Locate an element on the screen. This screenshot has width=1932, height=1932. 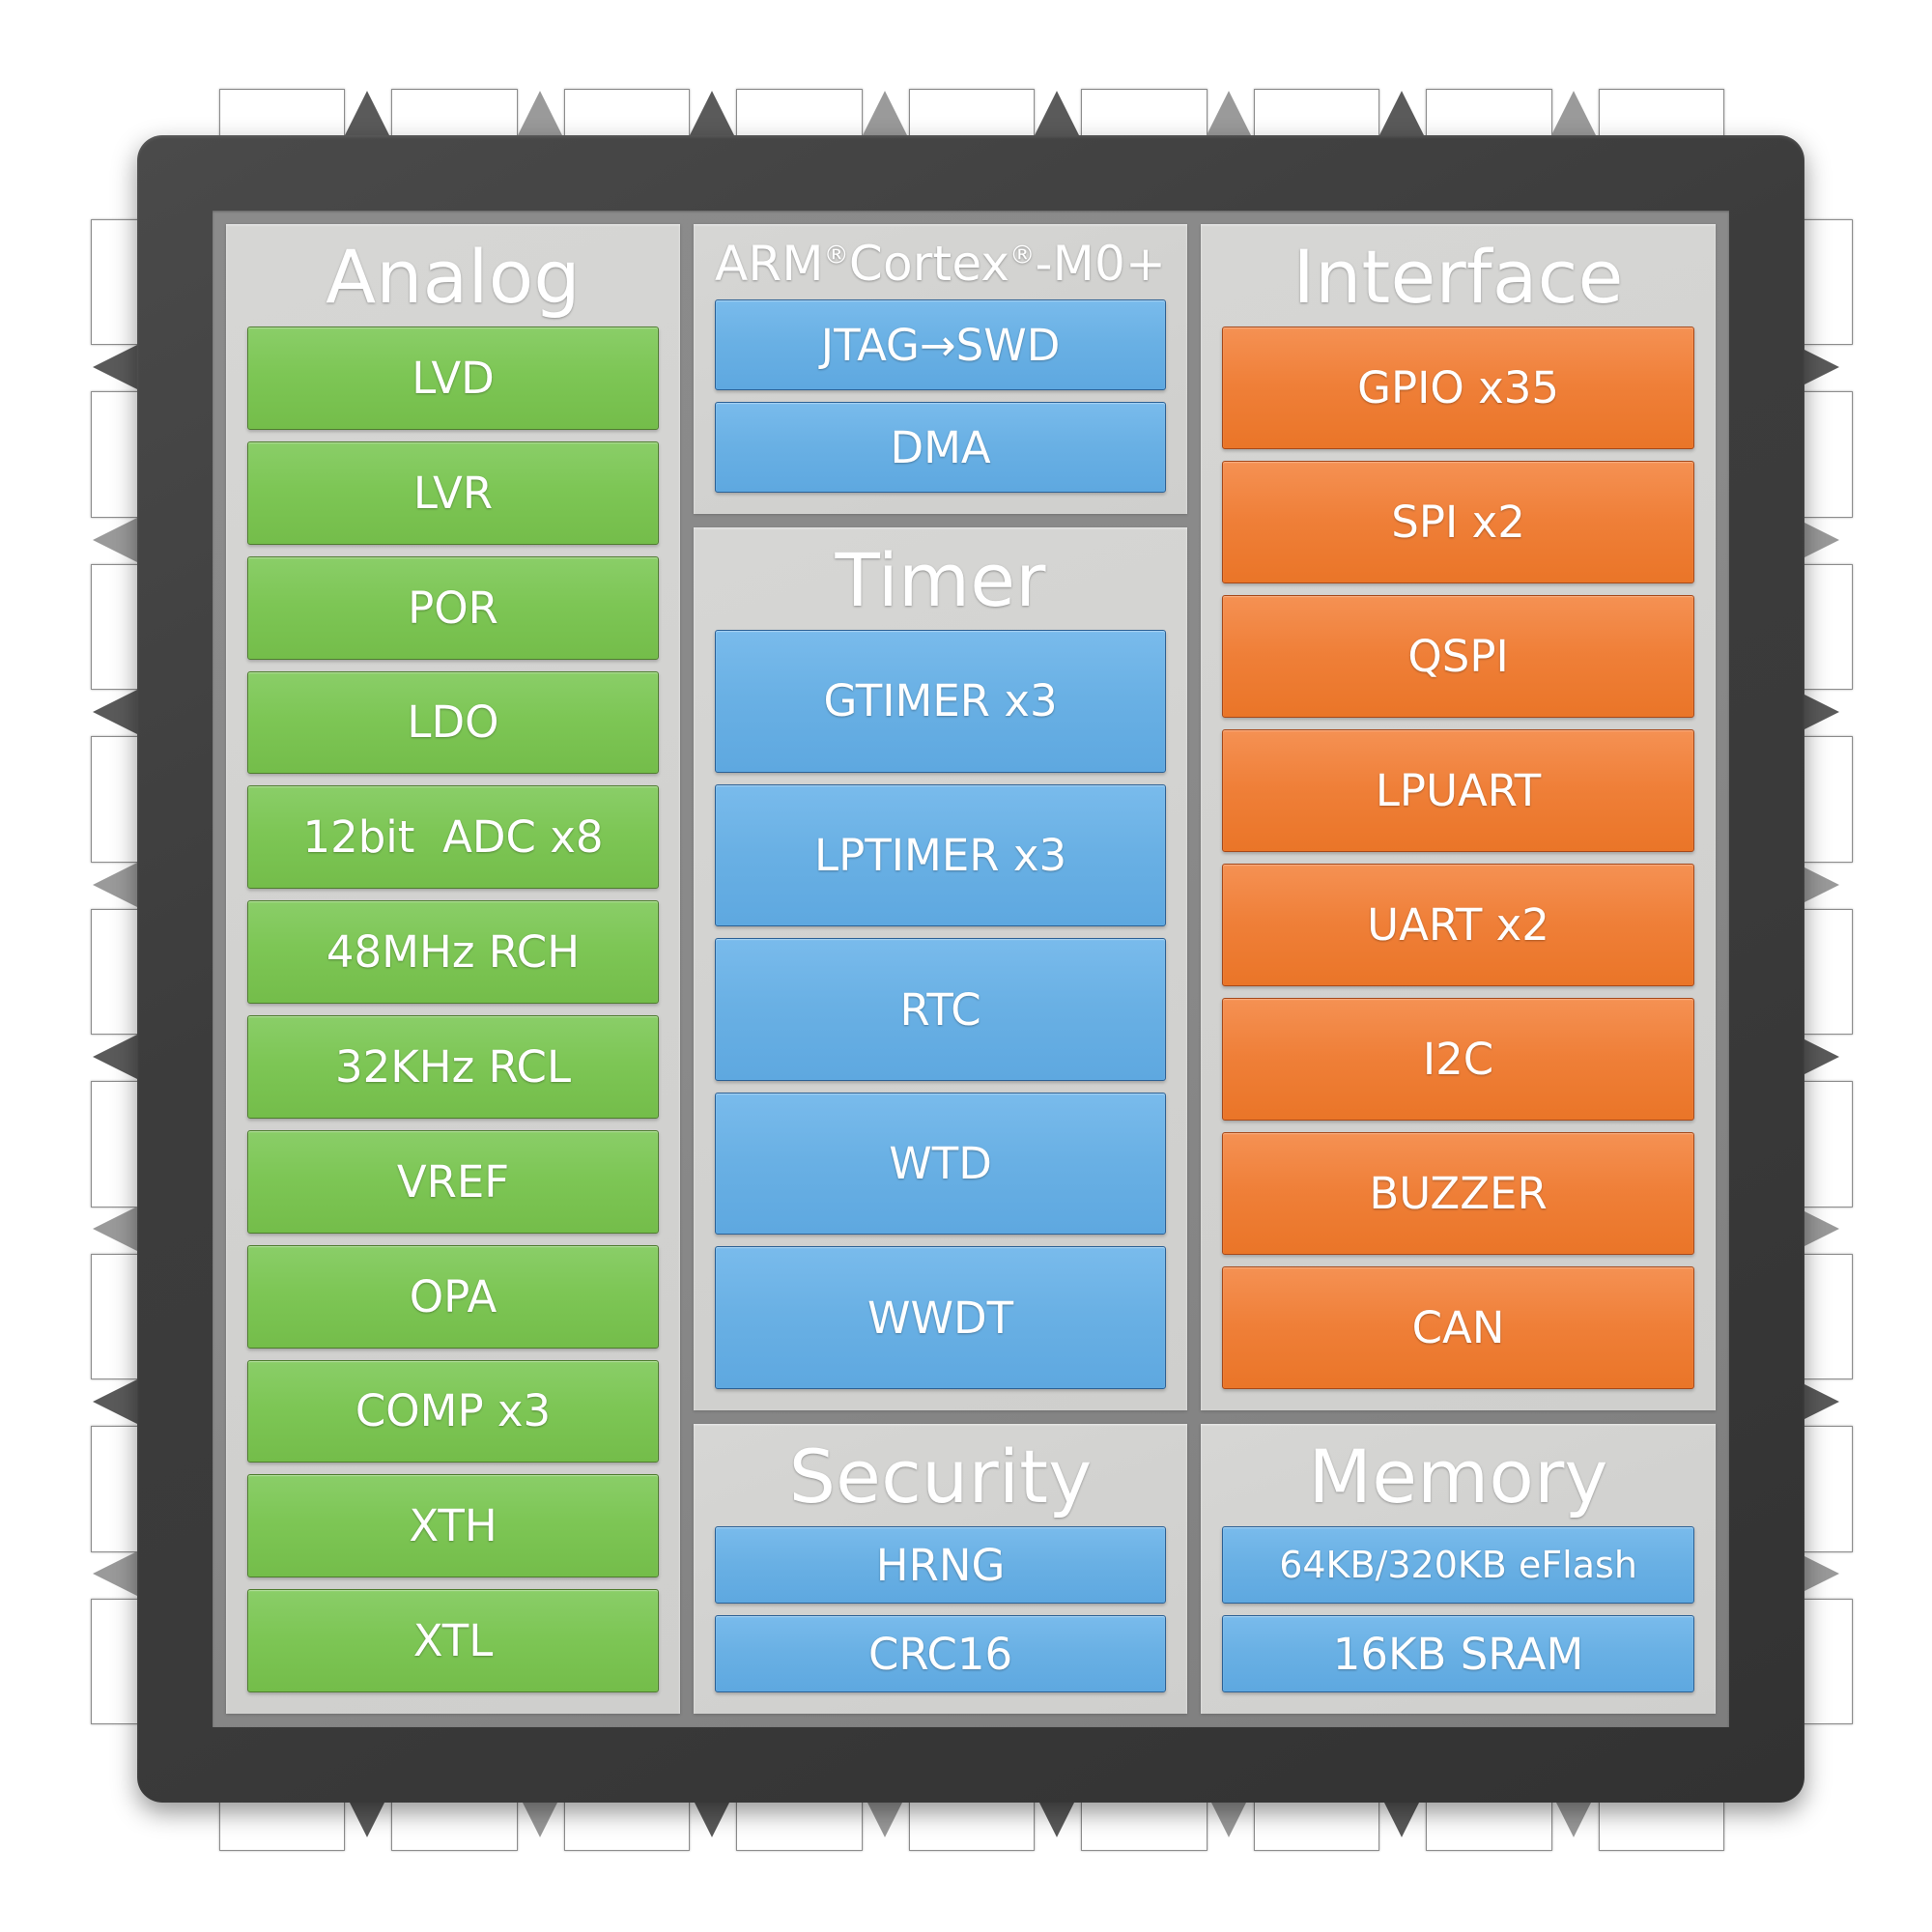
analog-block-comp-x3: COMP x3 is located at coordinates (453, 1411).